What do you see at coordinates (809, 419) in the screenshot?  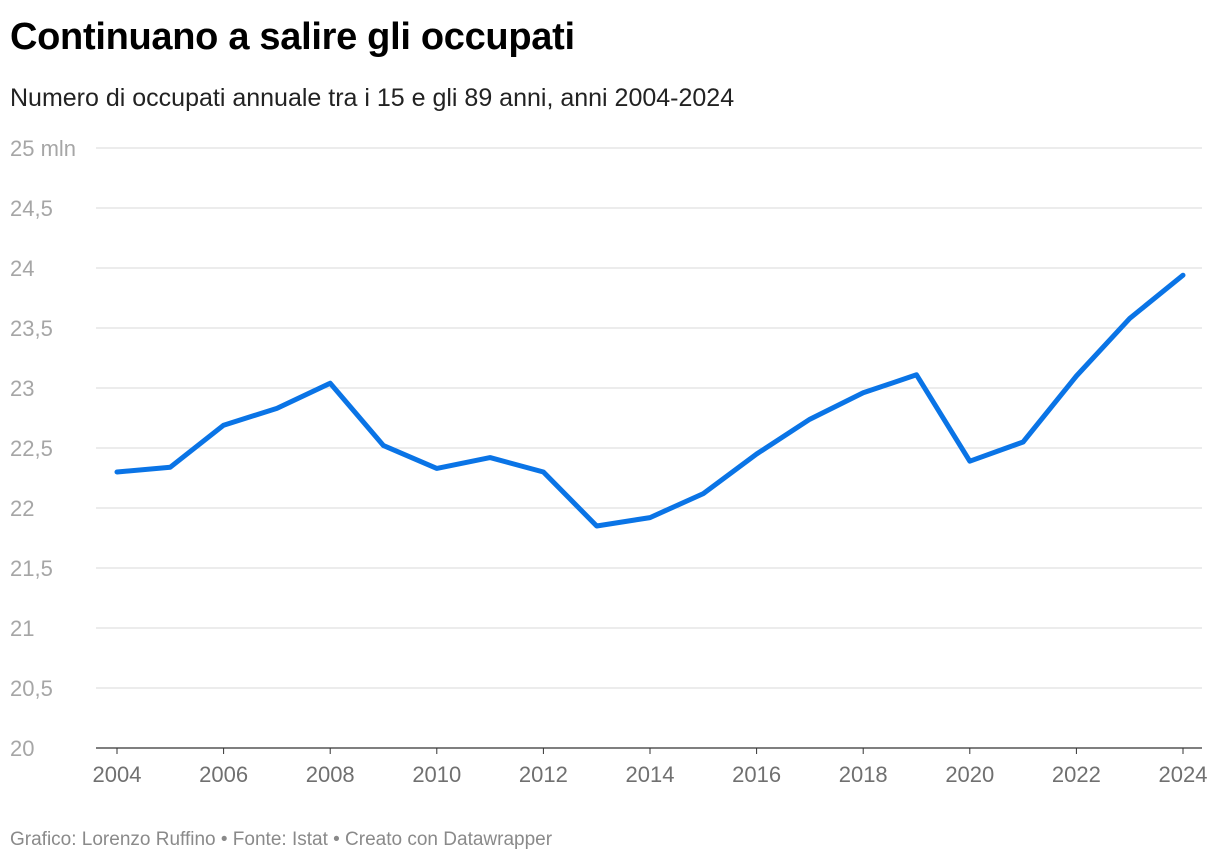 I see `data-point-2017` at bounding box center [809, 419].